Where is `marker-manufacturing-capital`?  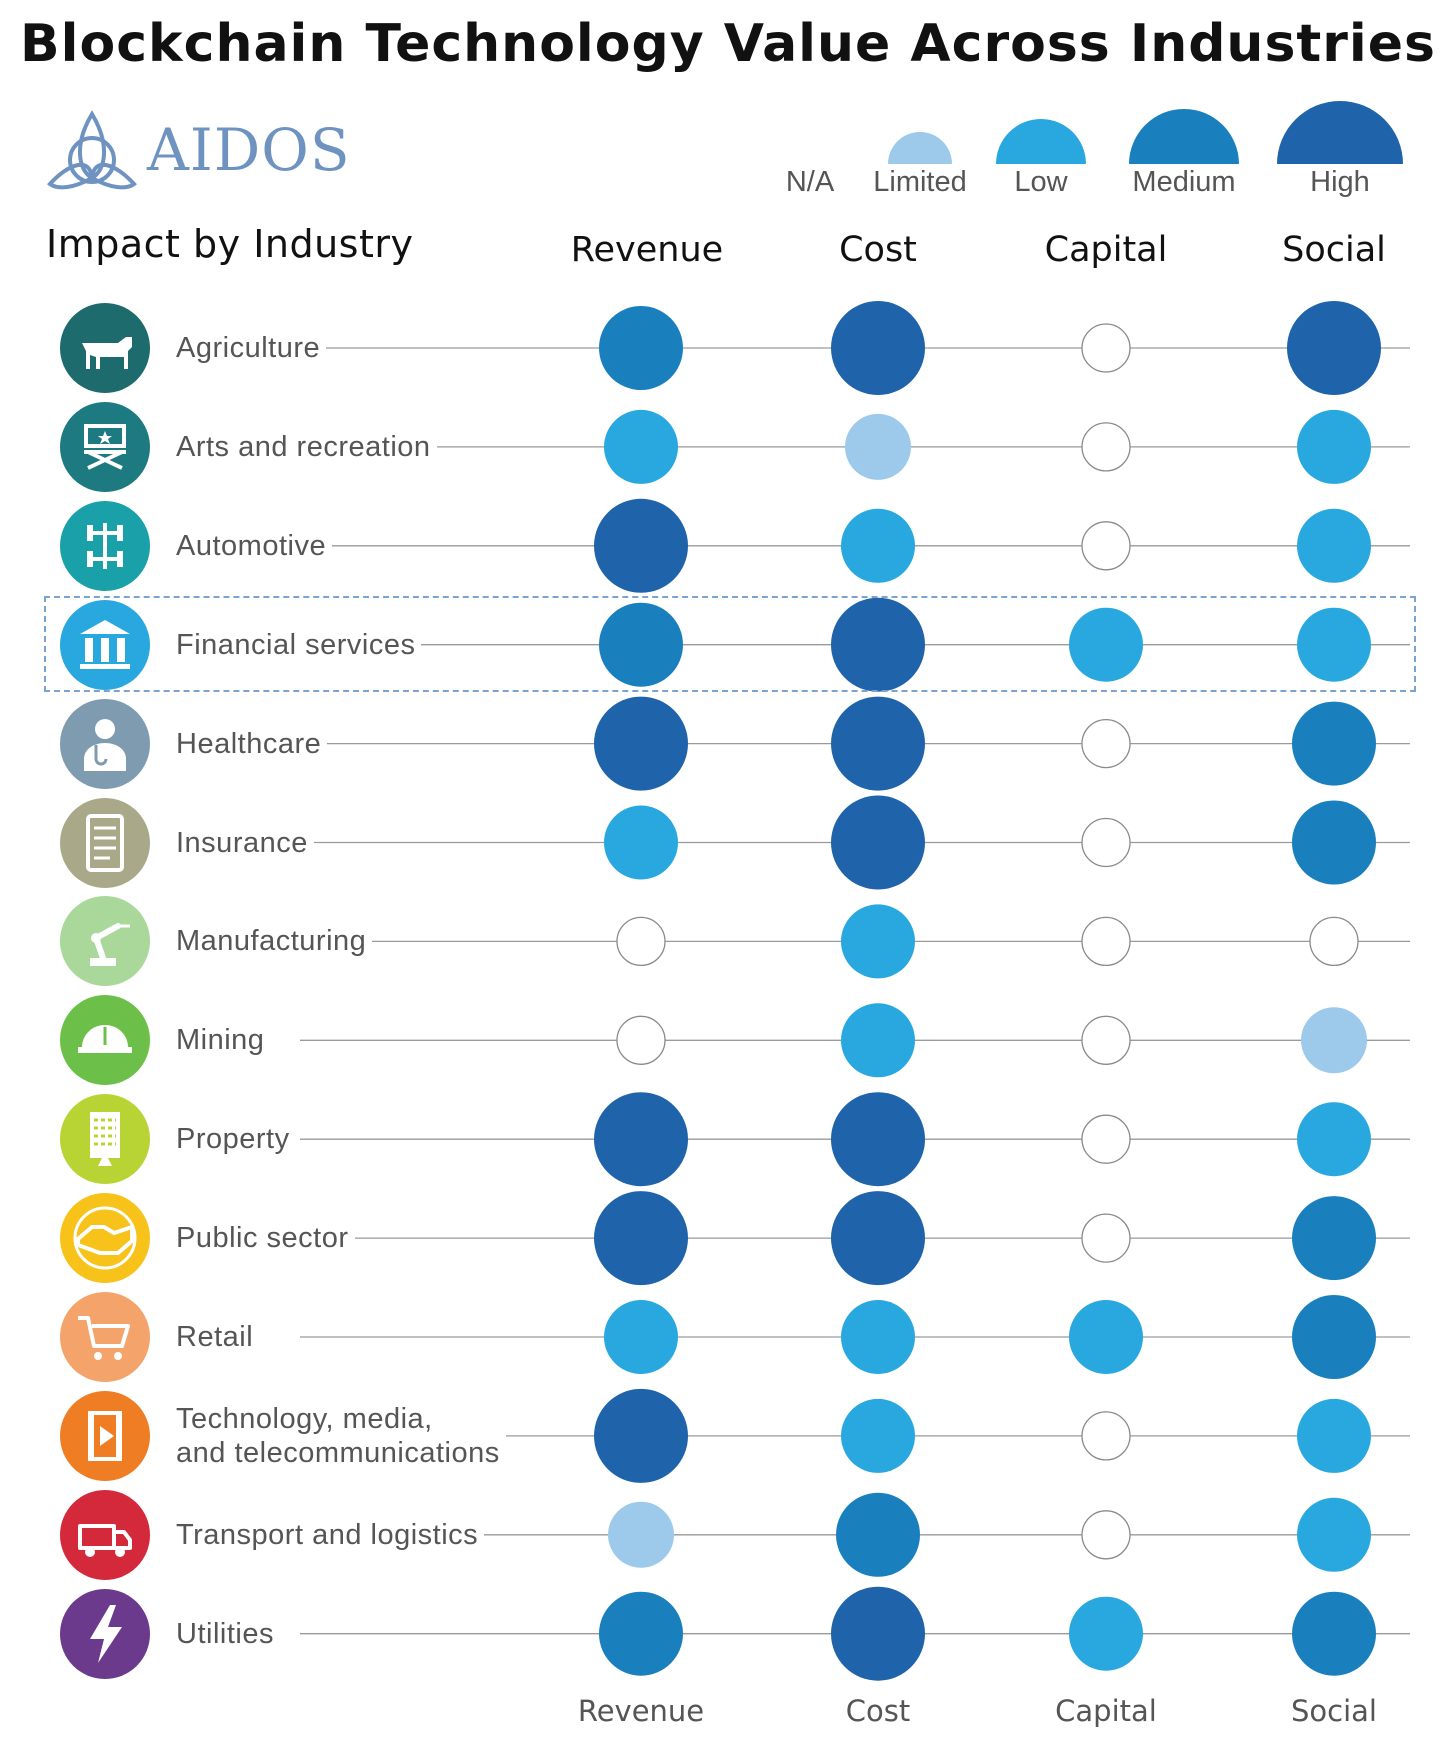 marker-manufacturing-capital is located at coordinates (1106, 941).